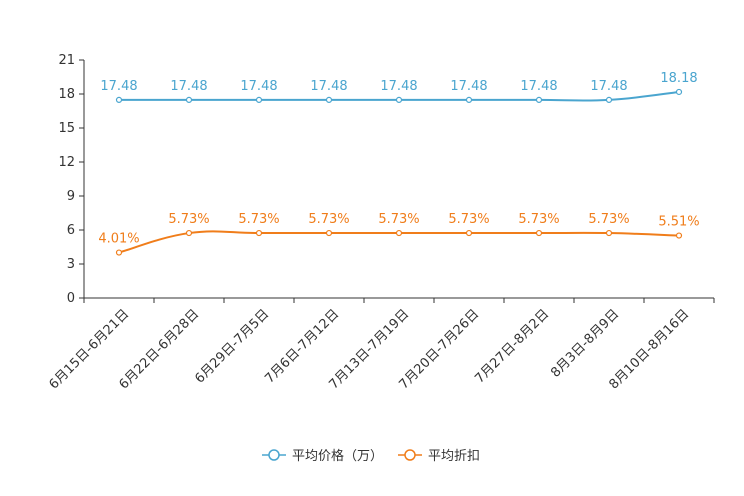 This screenshot has height=496, width=744. What do you see at coordinates (337, 456) in the screenshot?
I see `legend-label: 平均价格（万）` at bounding box center [337, 456].